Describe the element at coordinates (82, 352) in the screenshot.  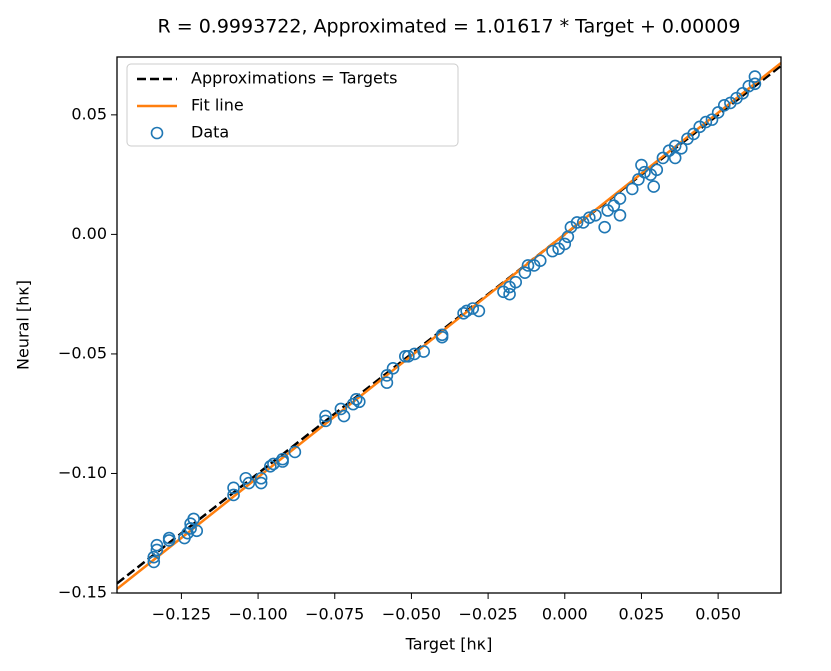
I see `y-tick-label: −0.05` at that location.